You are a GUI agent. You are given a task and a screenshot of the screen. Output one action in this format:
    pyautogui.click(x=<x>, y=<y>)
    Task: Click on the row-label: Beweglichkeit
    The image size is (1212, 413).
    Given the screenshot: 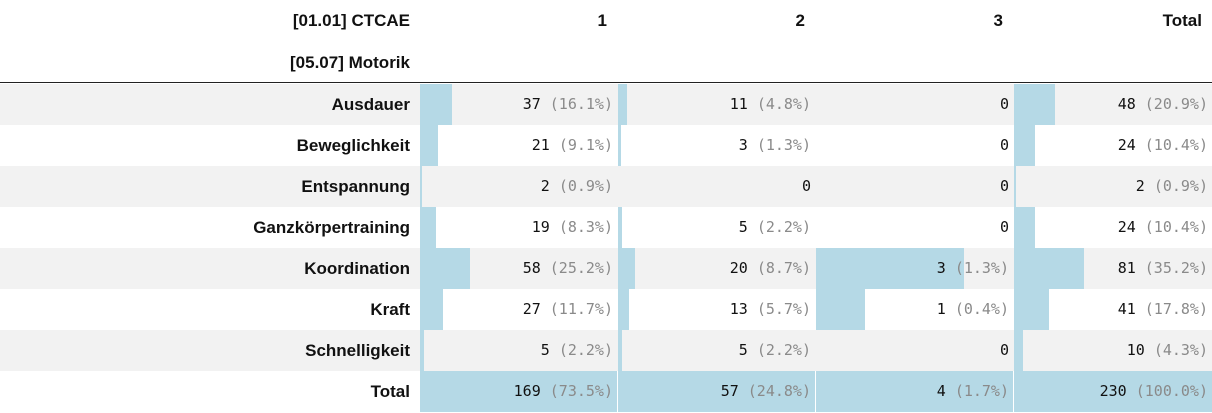 What is the action you would take?
    pyautogui.click(x=353, y=145)
    